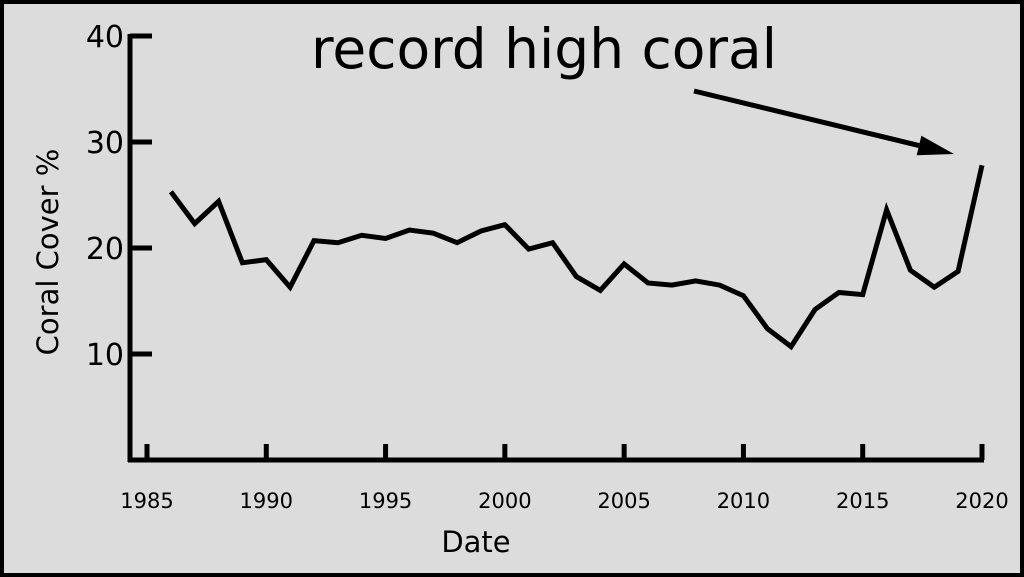 This screenshot has height=577, width=1024. Describe the element at coordinates (935, 145) in the screenshot. I see `arrow-head` at that location.